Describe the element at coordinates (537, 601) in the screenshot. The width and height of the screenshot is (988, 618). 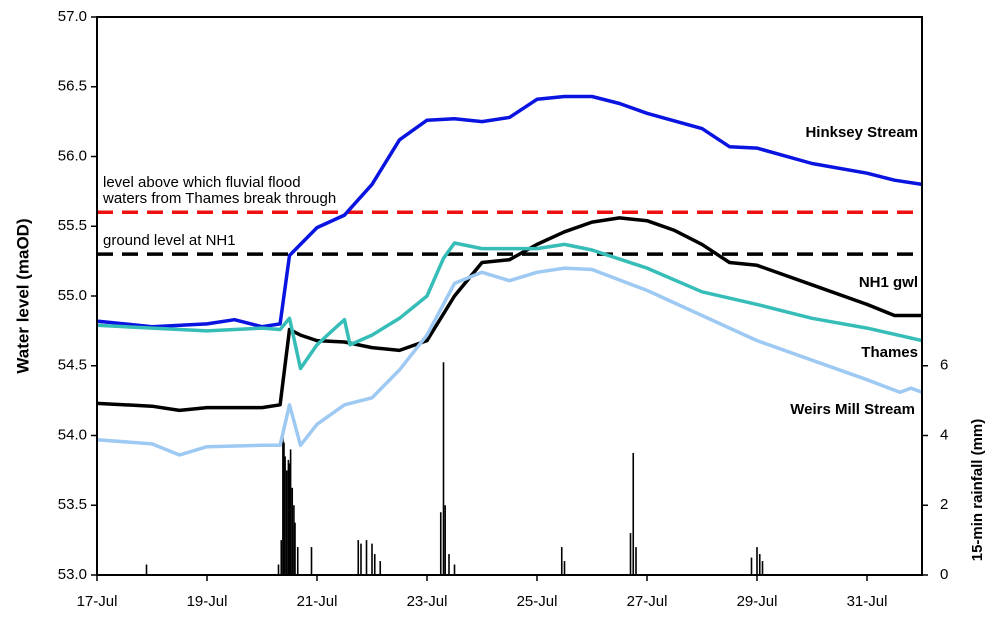
I see `x-tick-label: 25-Jul` at that location.